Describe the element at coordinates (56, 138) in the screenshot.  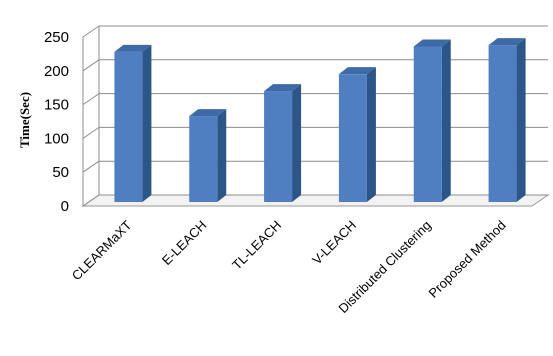
I see `y-tick-label: 100` at that location.